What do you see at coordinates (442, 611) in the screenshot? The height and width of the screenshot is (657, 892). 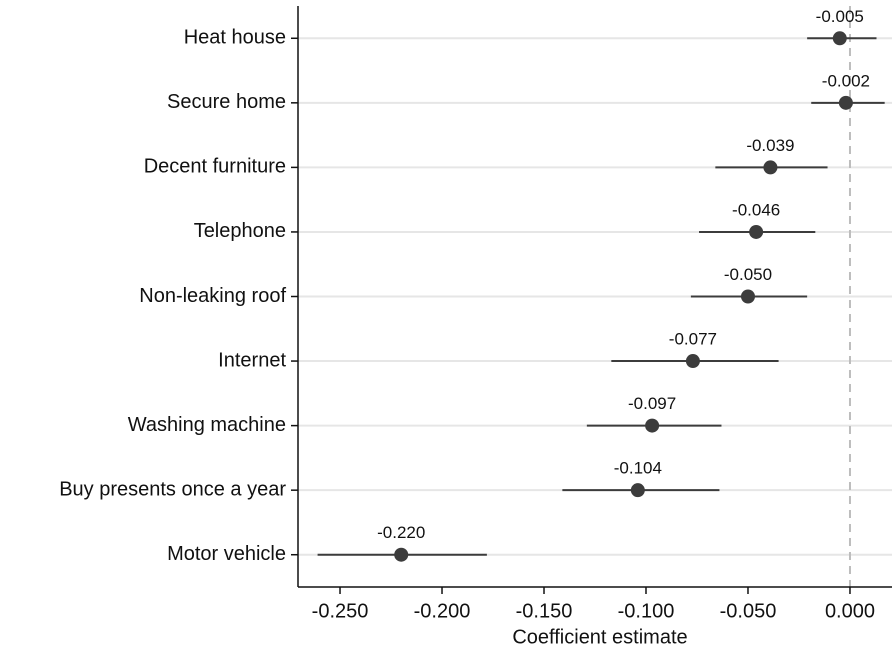 I see `x-tick-label: -0.200` at bounding box center [442, 611].